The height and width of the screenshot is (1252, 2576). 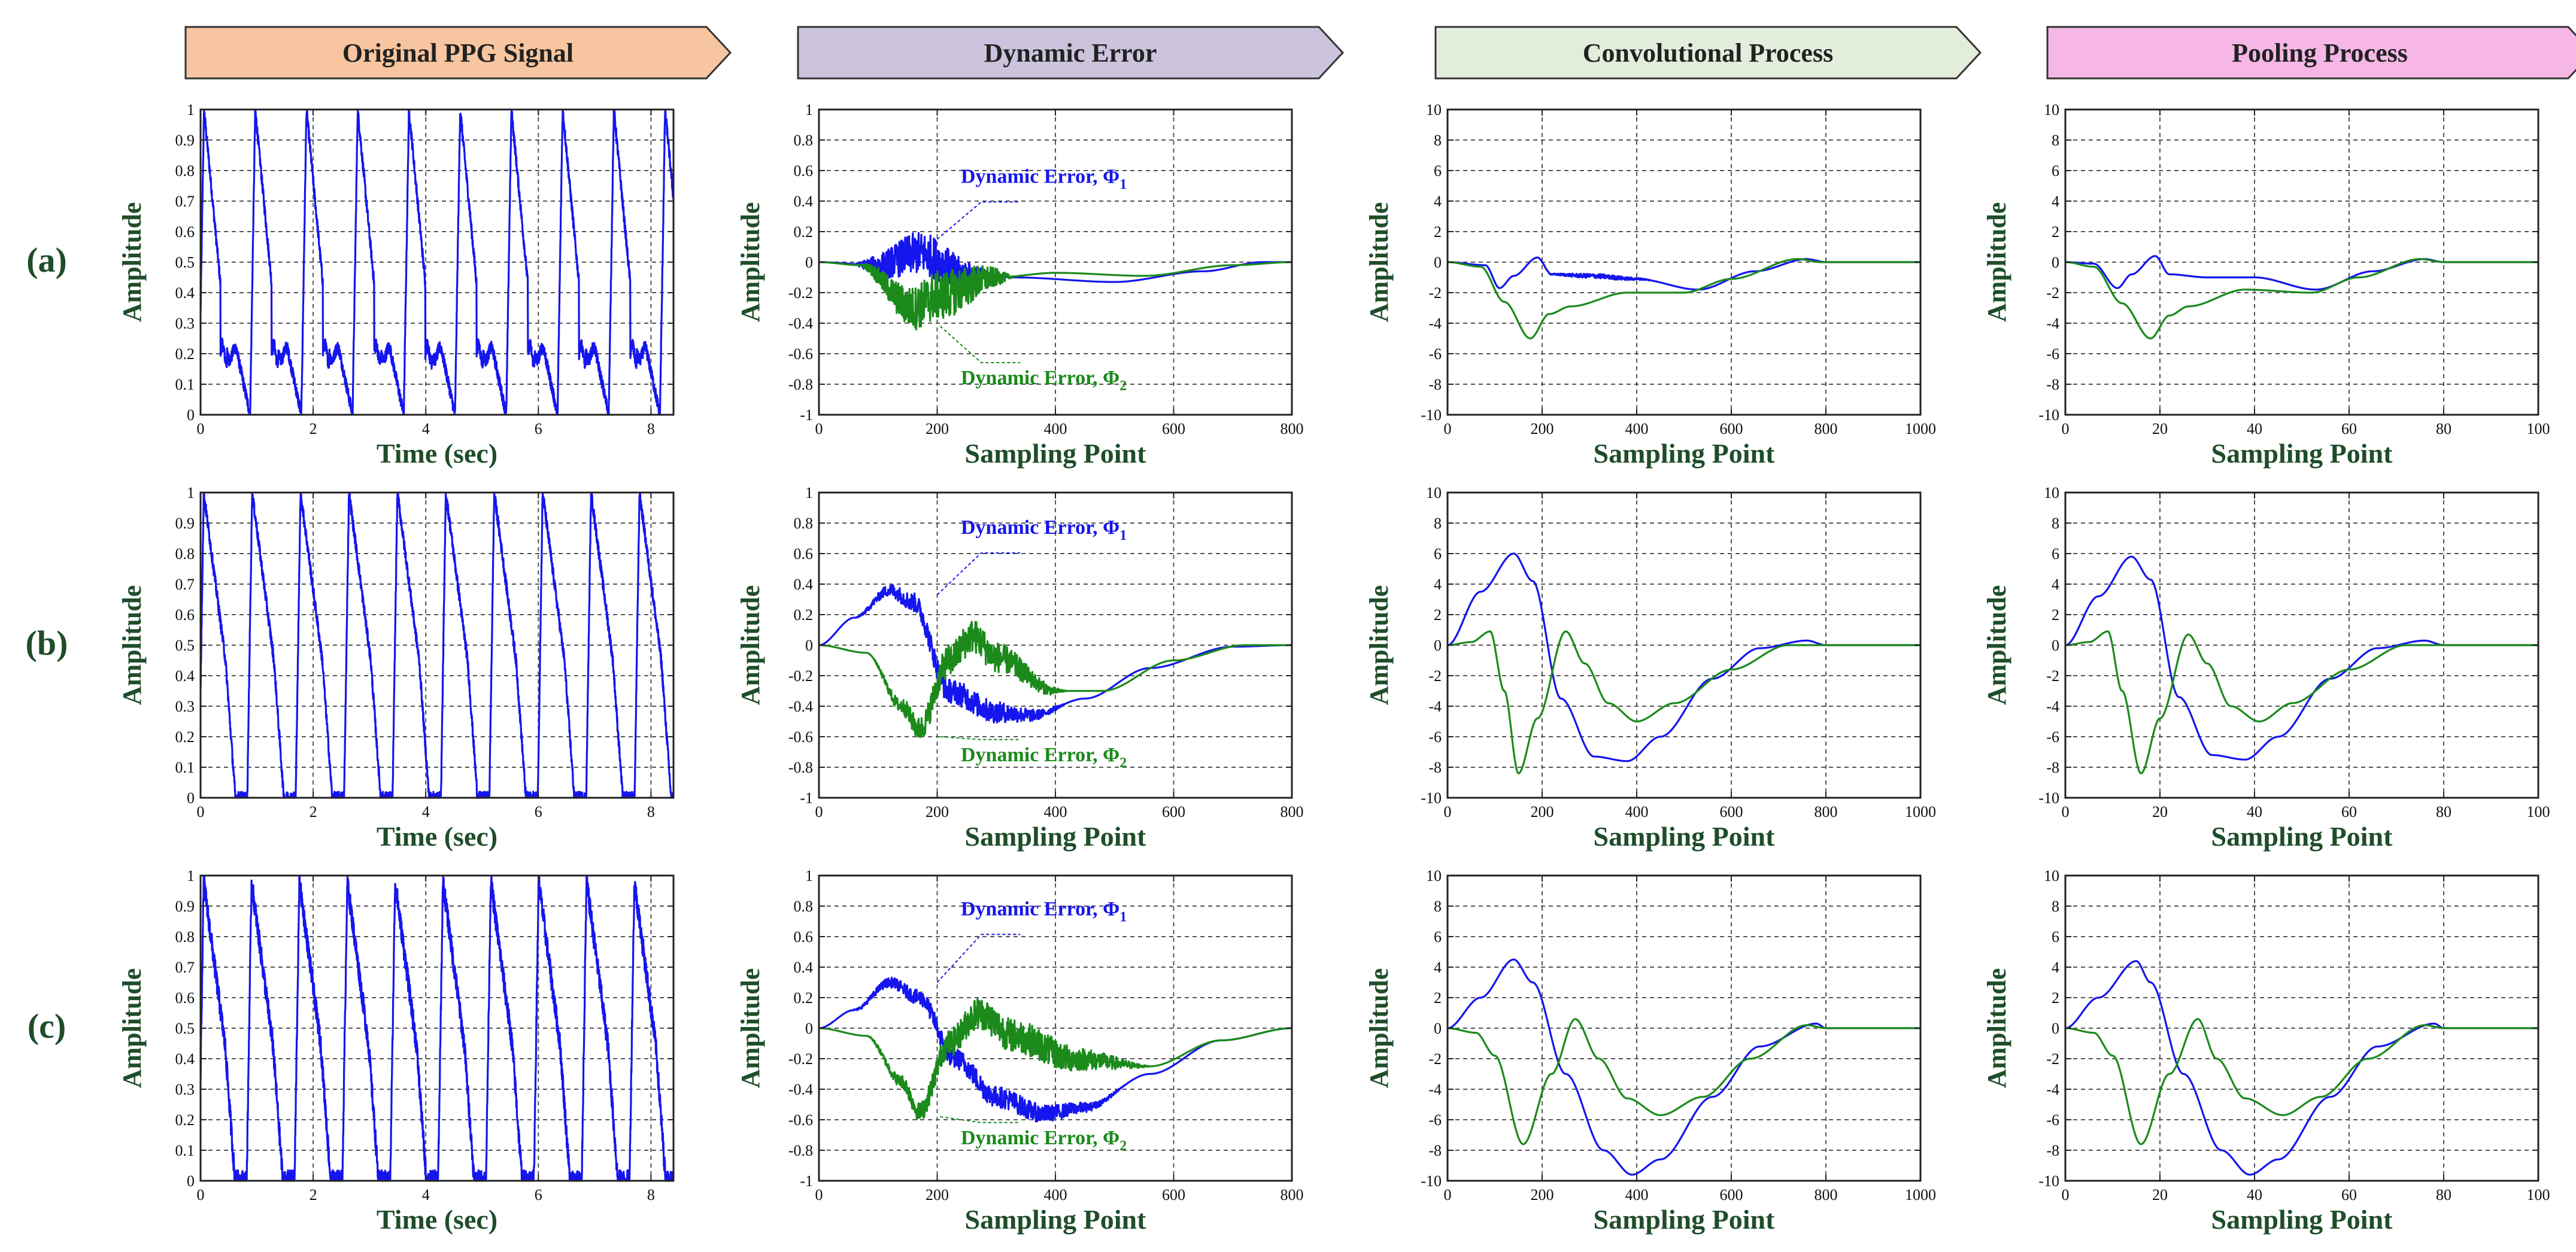 I want to click on row-label: (a), so click(x=46, y=260).